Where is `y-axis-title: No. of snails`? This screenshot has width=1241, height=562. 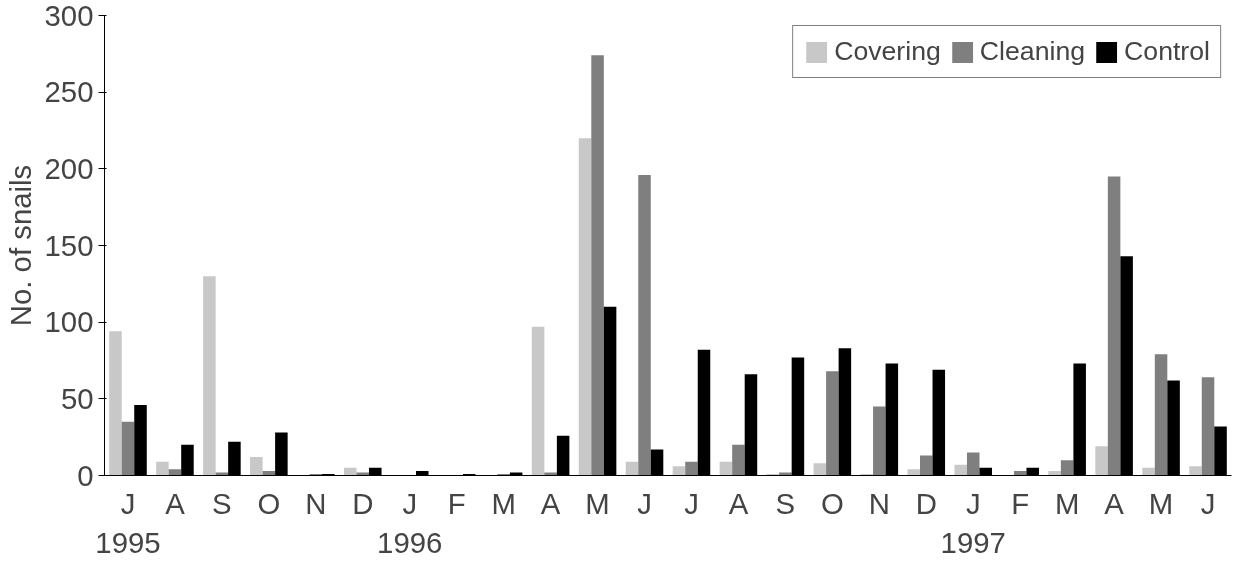
y-axis-title: No. of snails is located at coordinates (20, 245).